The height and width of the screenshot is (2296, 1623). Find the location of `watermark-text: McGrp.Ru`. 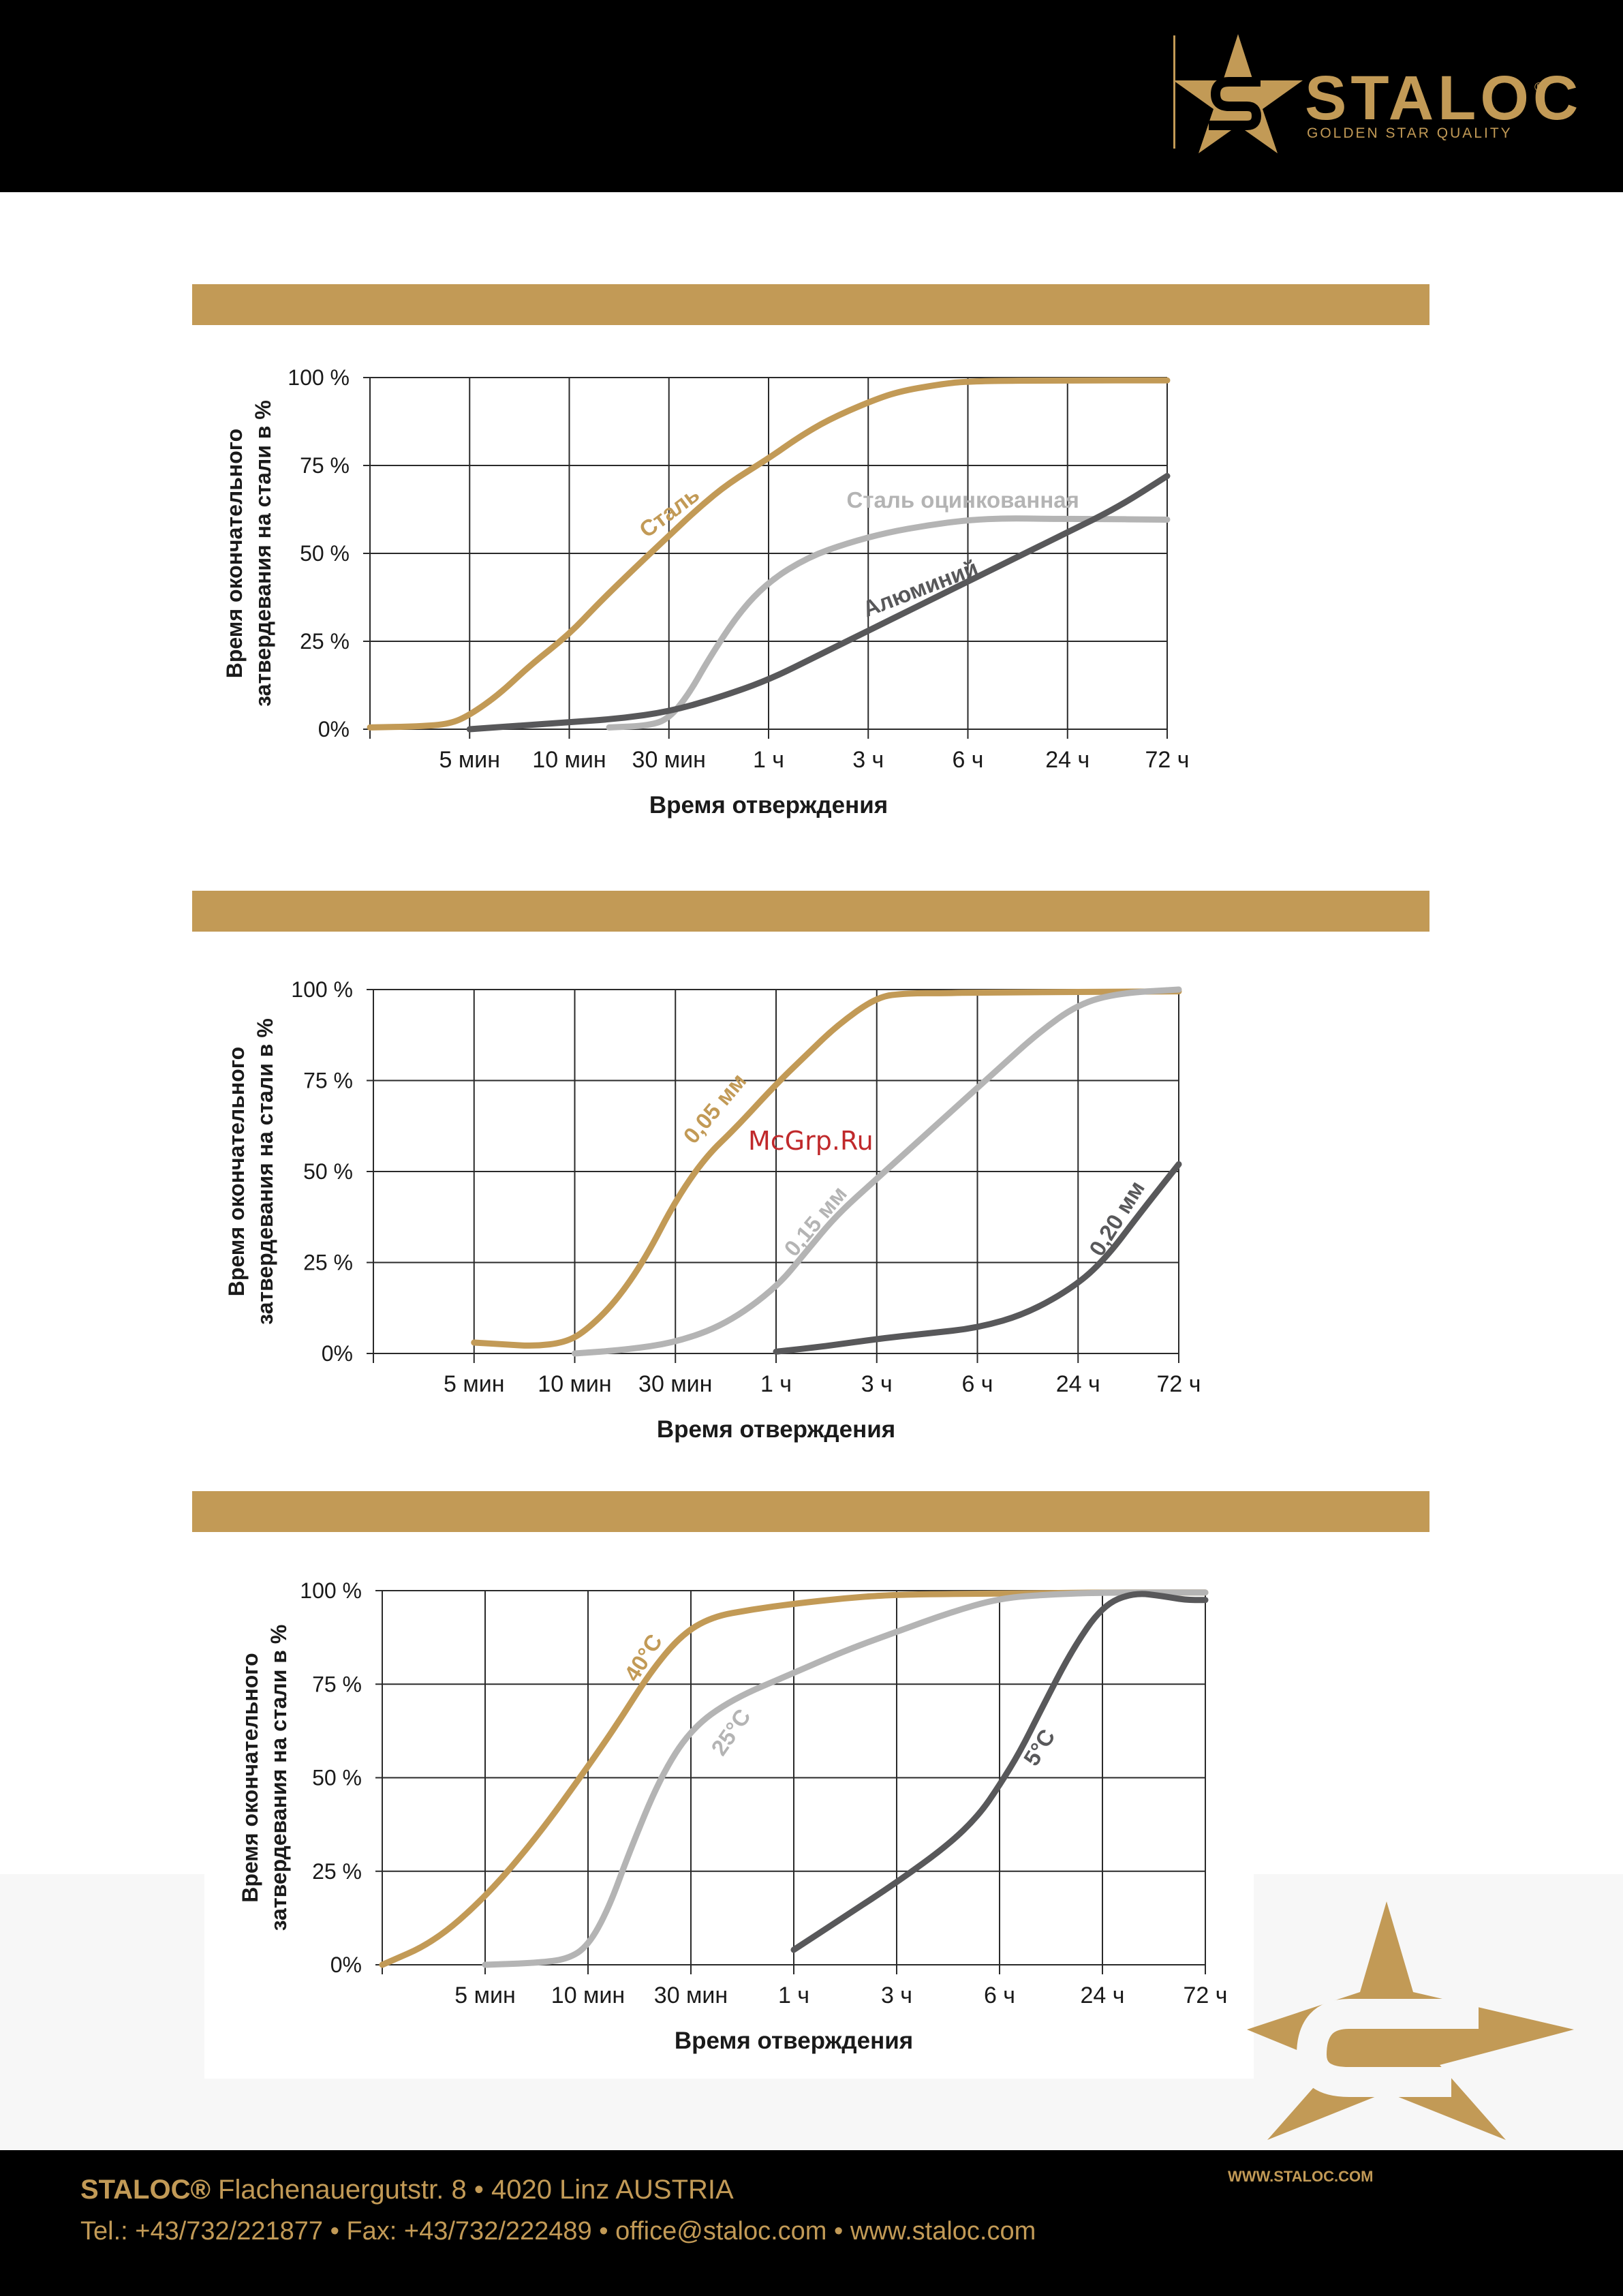

watermark-text: McGrp.Ru is located at coordinates (811, 1141).